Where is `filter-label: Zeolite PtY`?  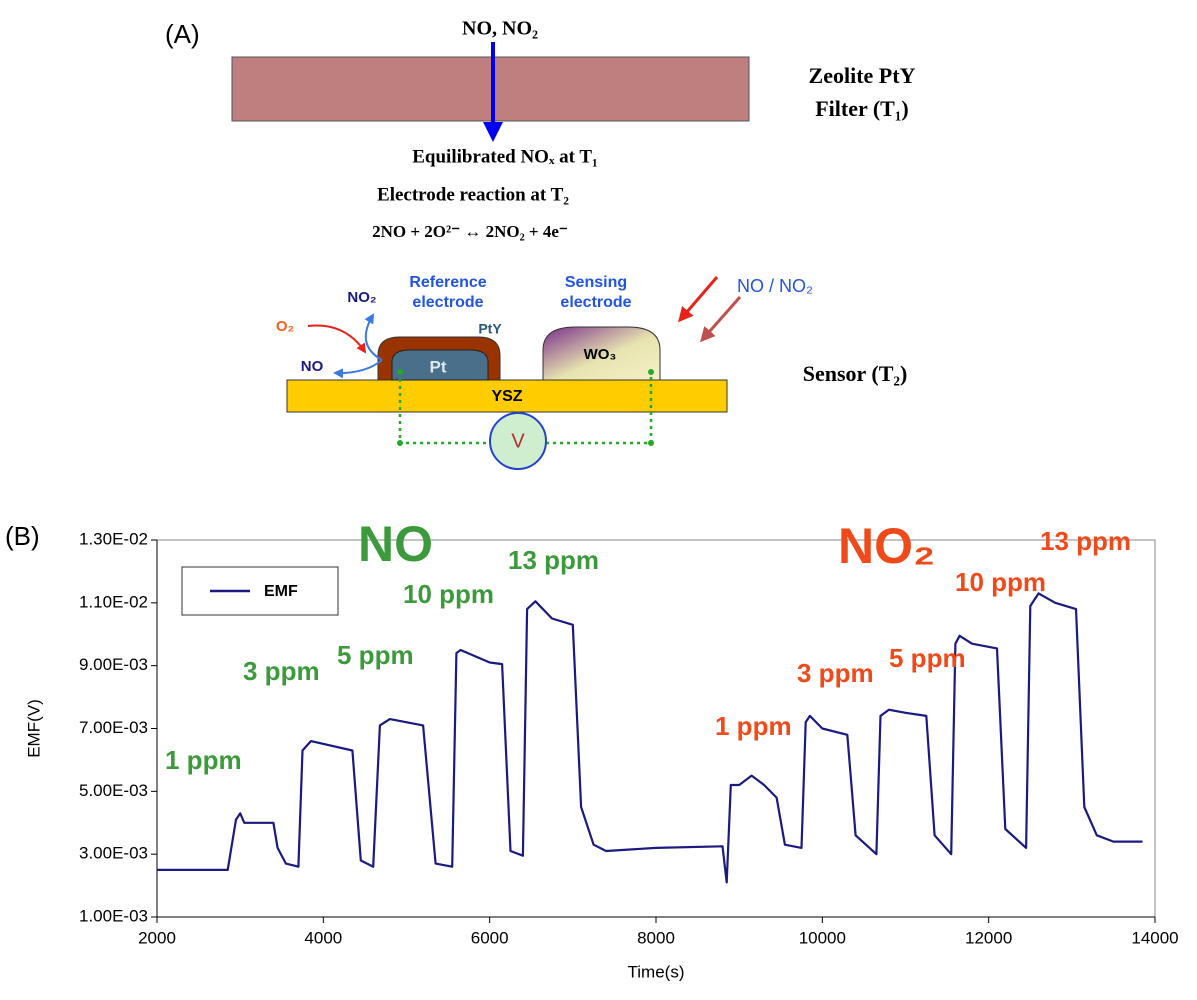 filter-label: Zeolite PtY is located at coordinates (862, 75).